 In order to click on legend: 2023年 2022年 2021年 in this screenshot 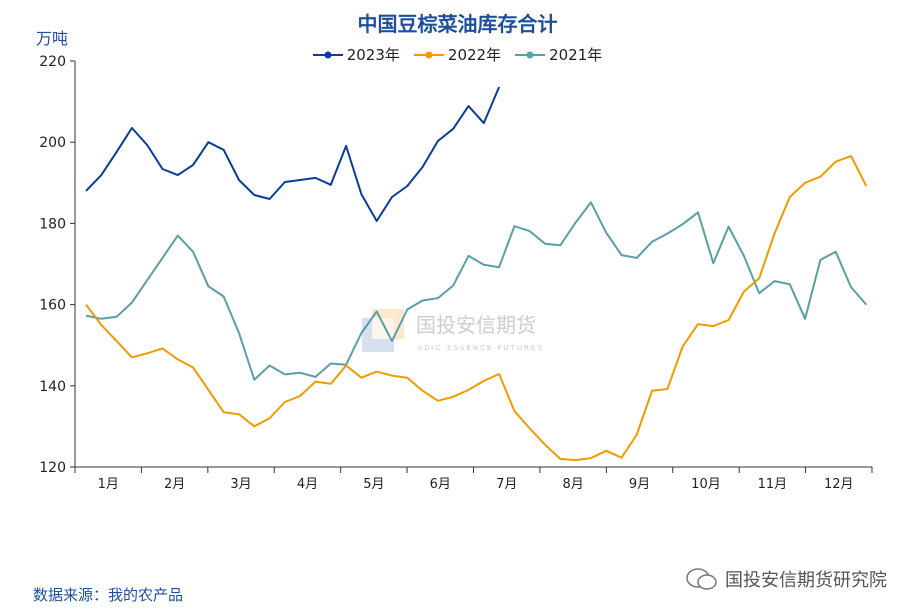, I will do `click(457, 54)`.